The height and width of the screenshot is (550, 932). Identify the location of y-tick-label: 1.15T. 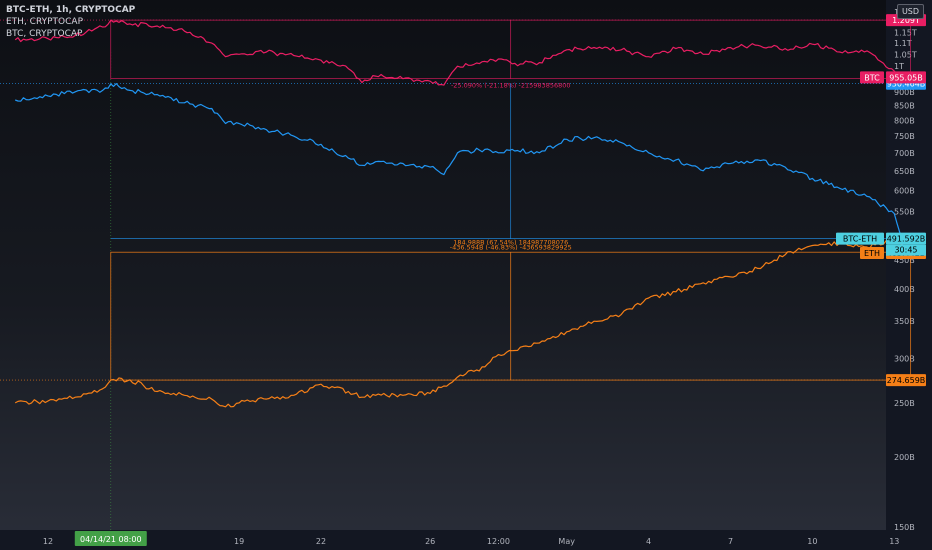
(905, 32).